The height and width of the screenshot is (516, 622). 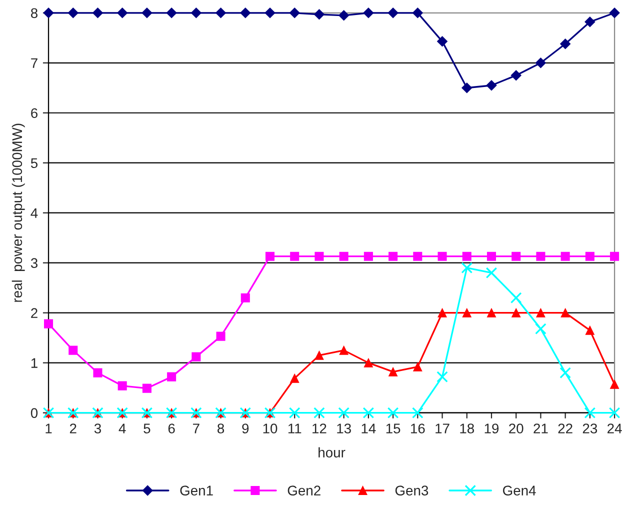 I want to click on y-tick-label: 1, so click(x=34, y=363).